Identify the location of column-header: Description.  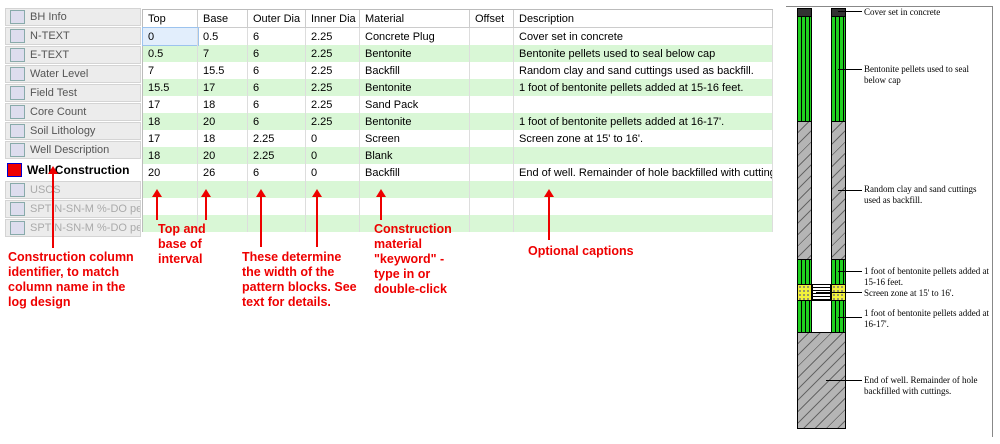
(643, 19).